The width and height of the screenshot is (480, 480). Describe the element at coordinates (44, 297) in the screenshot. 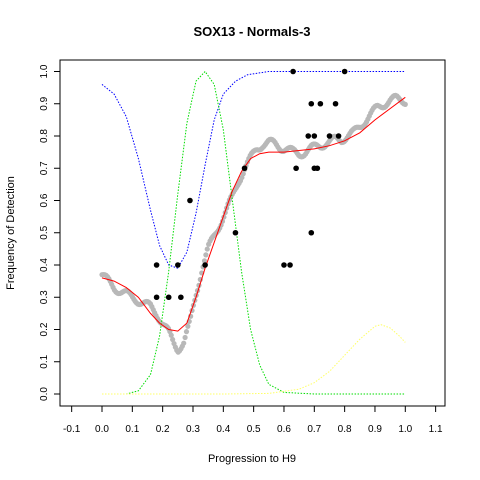

I see `y-tick-label: 0.3` at that location.